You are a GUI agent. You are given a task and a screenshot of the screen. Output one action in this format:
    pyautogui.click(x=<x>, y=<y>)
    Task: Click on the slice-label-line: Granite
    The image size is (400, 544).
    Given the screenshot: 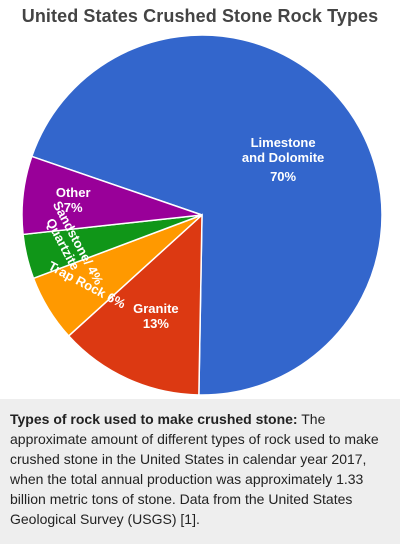 What is the action you would take?
    pyautogui.click(x=156, y=308)
    